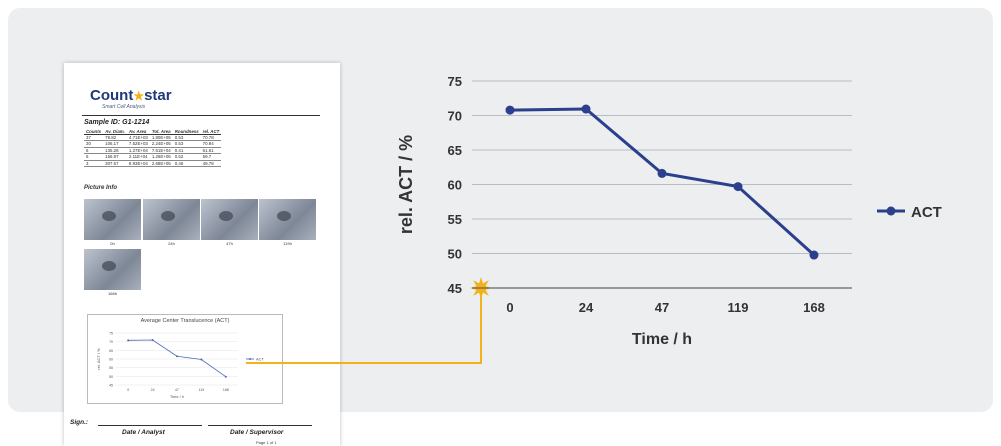 This screenshot has width=1001, height=446. I want to click on image-label: 168h, so click(112, 293).